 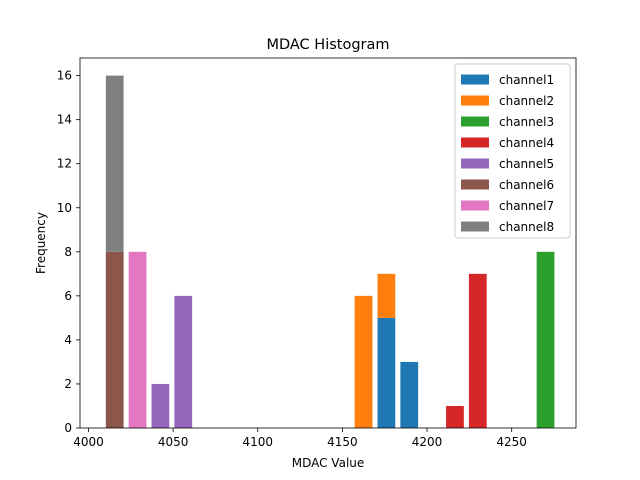 What do you see at coordinates (545, 339) in the screenshot?
I see `bar-channel3` at bounding box center [545, 339].